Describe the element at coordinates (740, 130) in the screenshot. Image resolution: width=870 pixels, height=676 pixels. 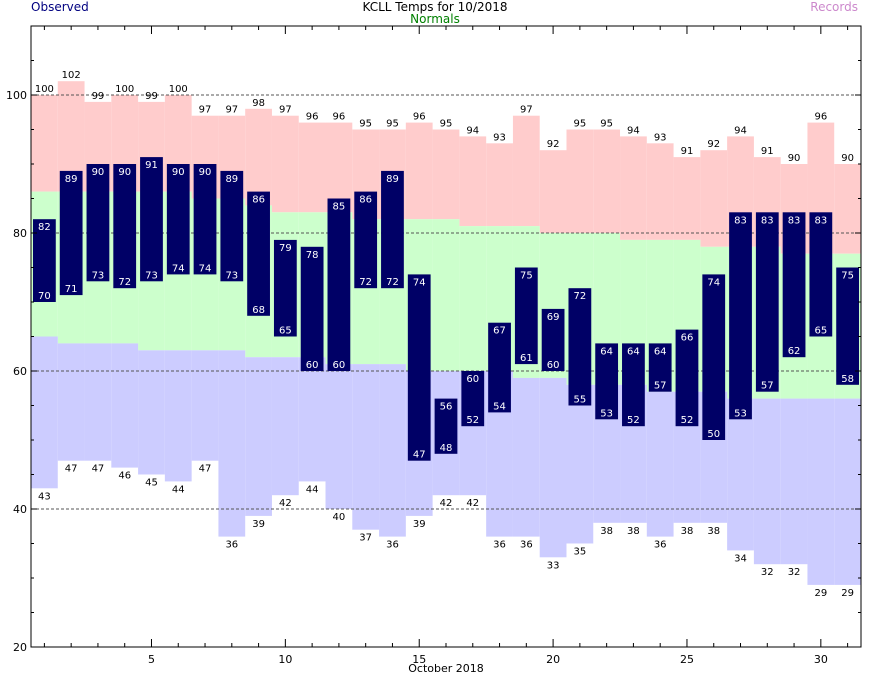
I see `record-high-label: 94` at that location.